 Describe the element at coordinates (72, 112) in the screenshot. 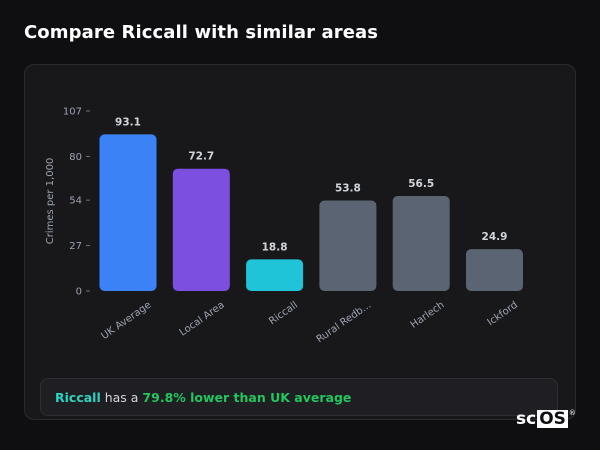

I see `y-tick-label: 107` at that location.